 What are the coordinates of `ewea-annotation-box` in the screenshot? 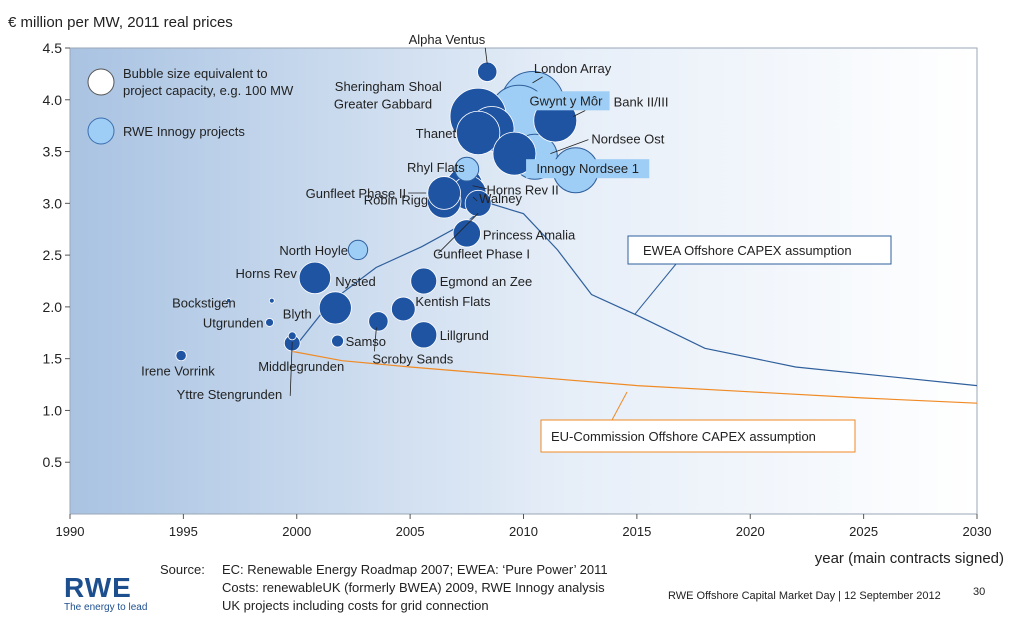 It's located at (759, 250).